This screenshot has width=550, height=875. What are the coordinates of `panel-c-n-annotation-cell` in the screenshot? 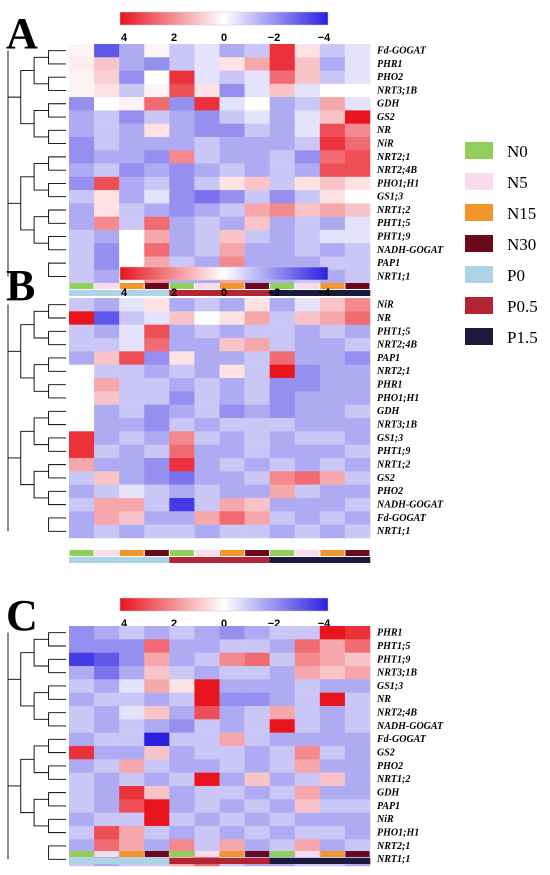 It's located at (232, 854).